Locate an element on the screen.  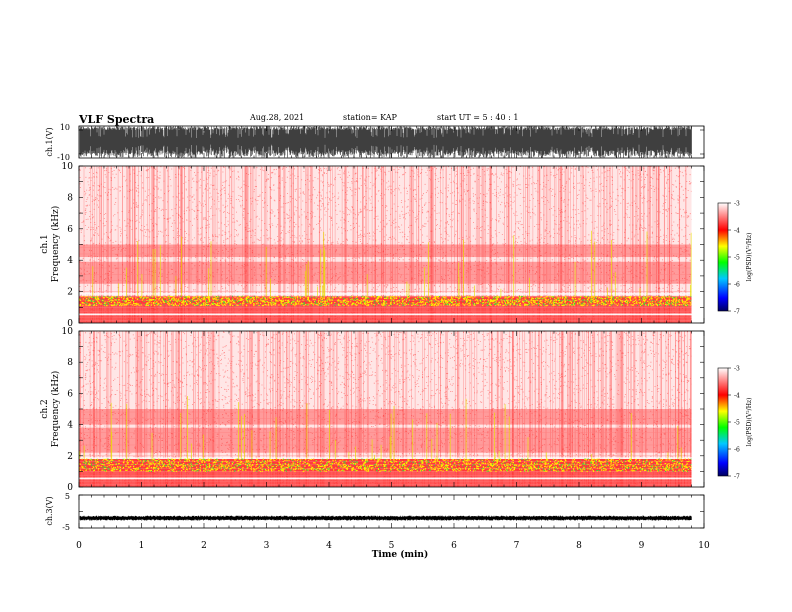
ch3-waveform-panel: 5 -5 ch.3(V) is located at coordinates (375, 512).